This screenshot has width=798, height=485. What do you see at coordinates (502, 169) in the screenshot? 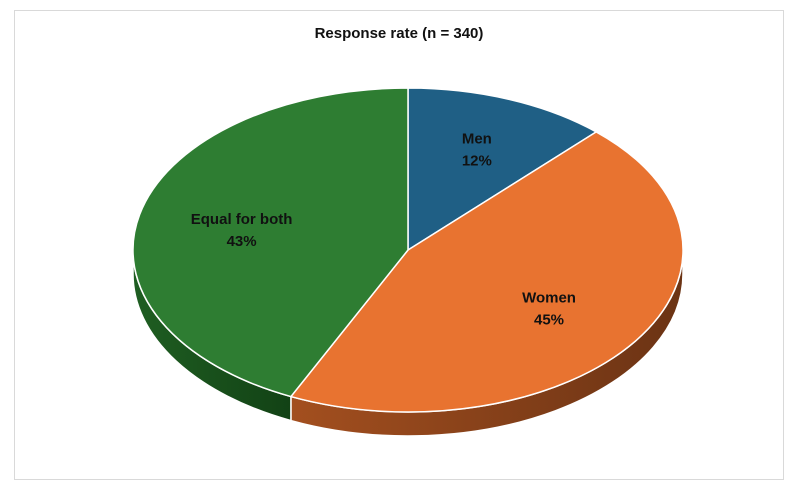
I see `pie-slice-men` at bounding box center [502, 169].